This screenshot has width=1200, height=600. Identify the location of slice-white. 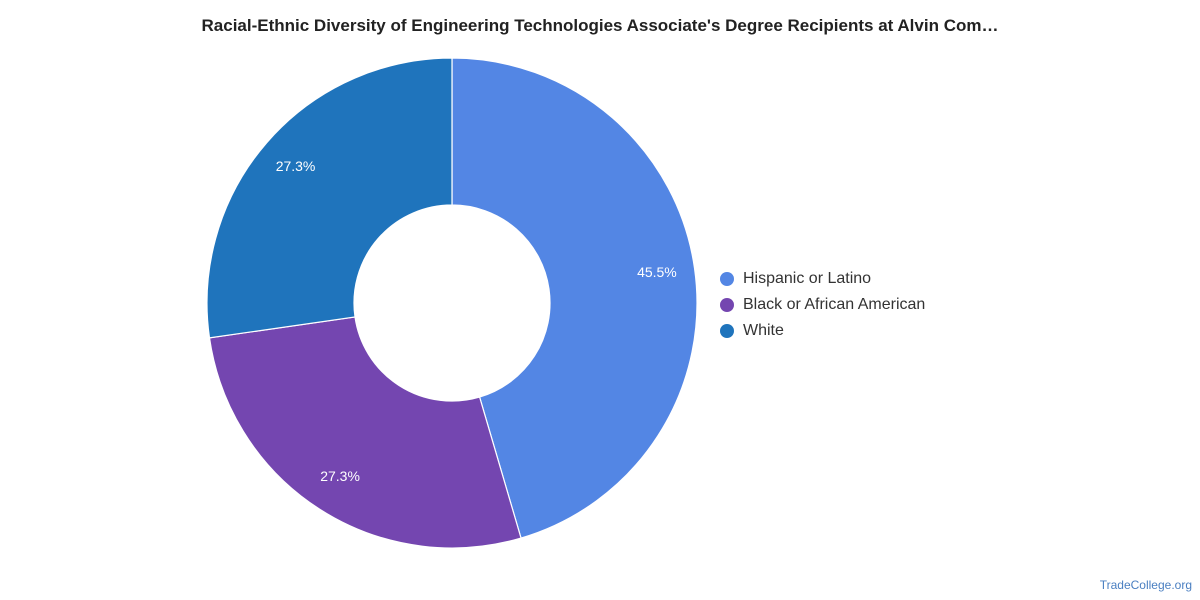
(329, 198).